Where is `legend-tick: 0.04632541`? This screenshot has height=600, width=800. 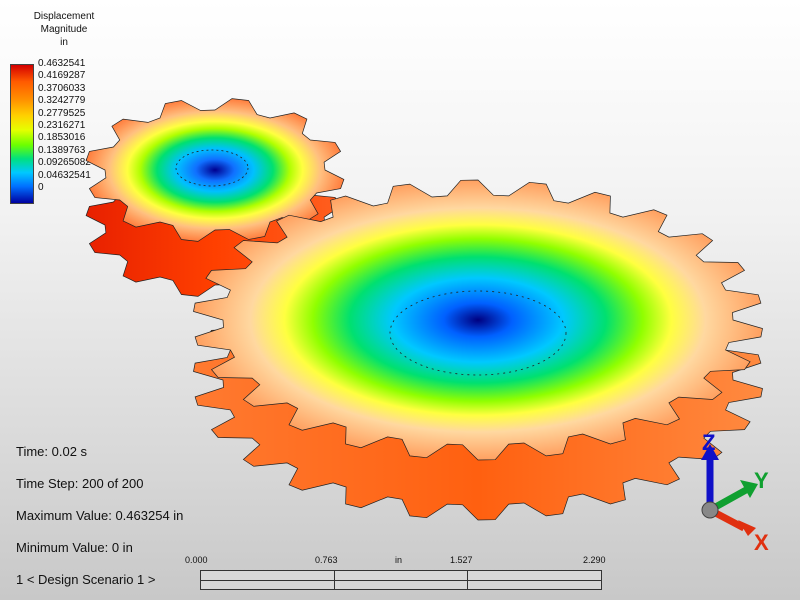 legend-tick: 0.04632541 is located at coordinates (64, 175).